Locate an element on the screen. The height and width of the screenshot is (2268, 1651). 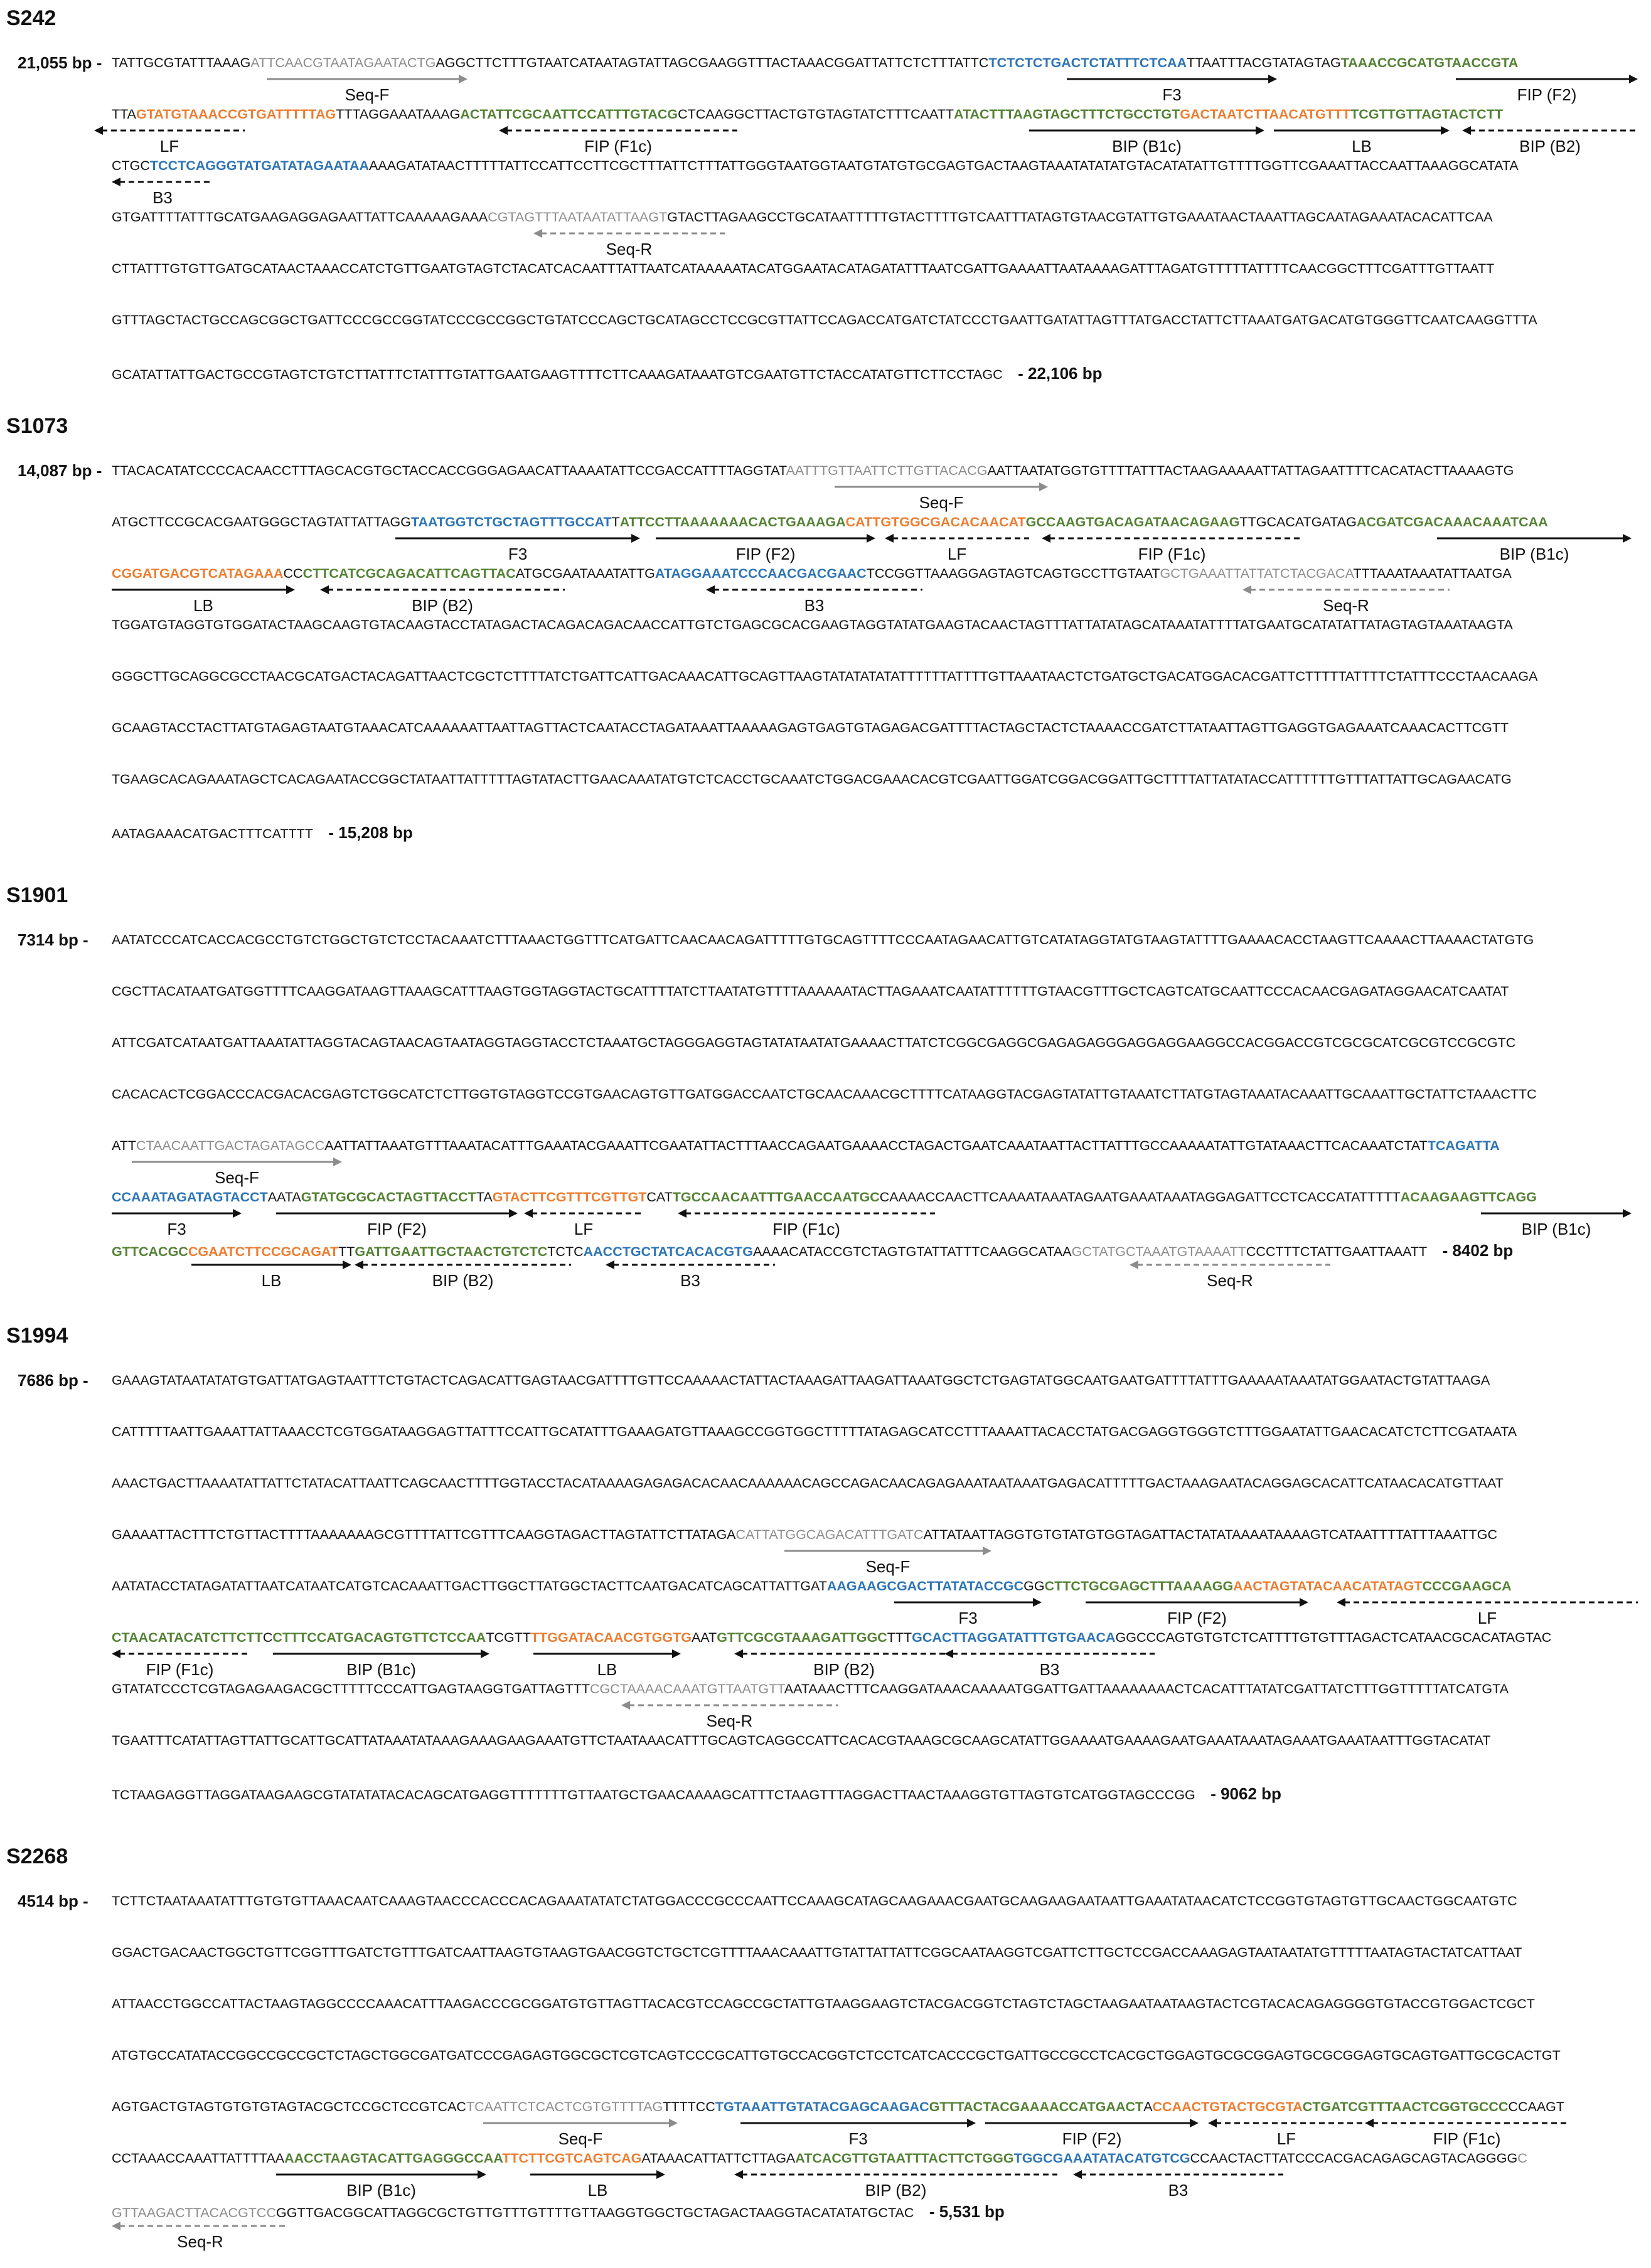
primer-label: Seq-F is located at coordinates (941, 502).